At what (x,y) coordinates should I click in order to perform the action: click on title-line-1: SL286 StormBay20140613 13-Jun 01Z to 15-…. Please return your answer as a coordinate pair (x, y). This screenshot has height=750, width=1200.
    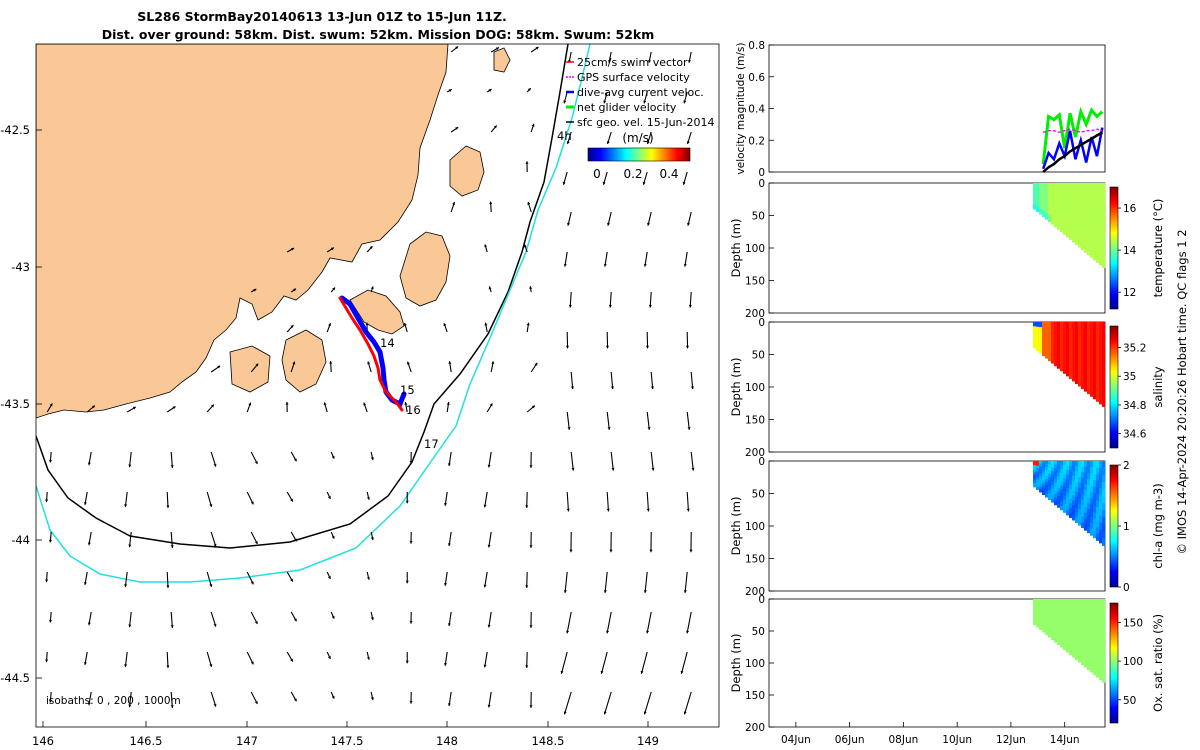
    Looking at the image, I should click on (322, 16).